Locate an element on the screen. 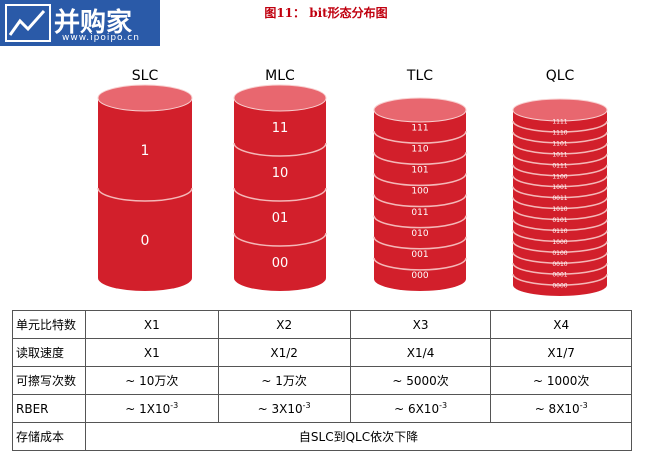 The width and height of the screenshot is (652, 465). title: 图11： bit形态分布图 is located at coordinates (326, 13).